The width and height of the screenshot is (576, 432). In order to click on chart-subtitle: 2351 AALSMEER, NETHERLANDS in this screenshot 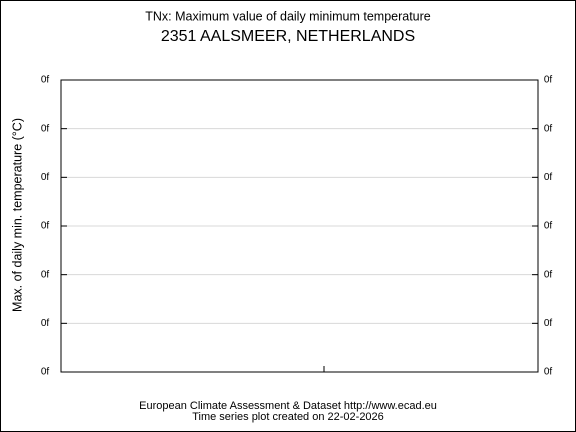, I will do `click(288, 36)`.